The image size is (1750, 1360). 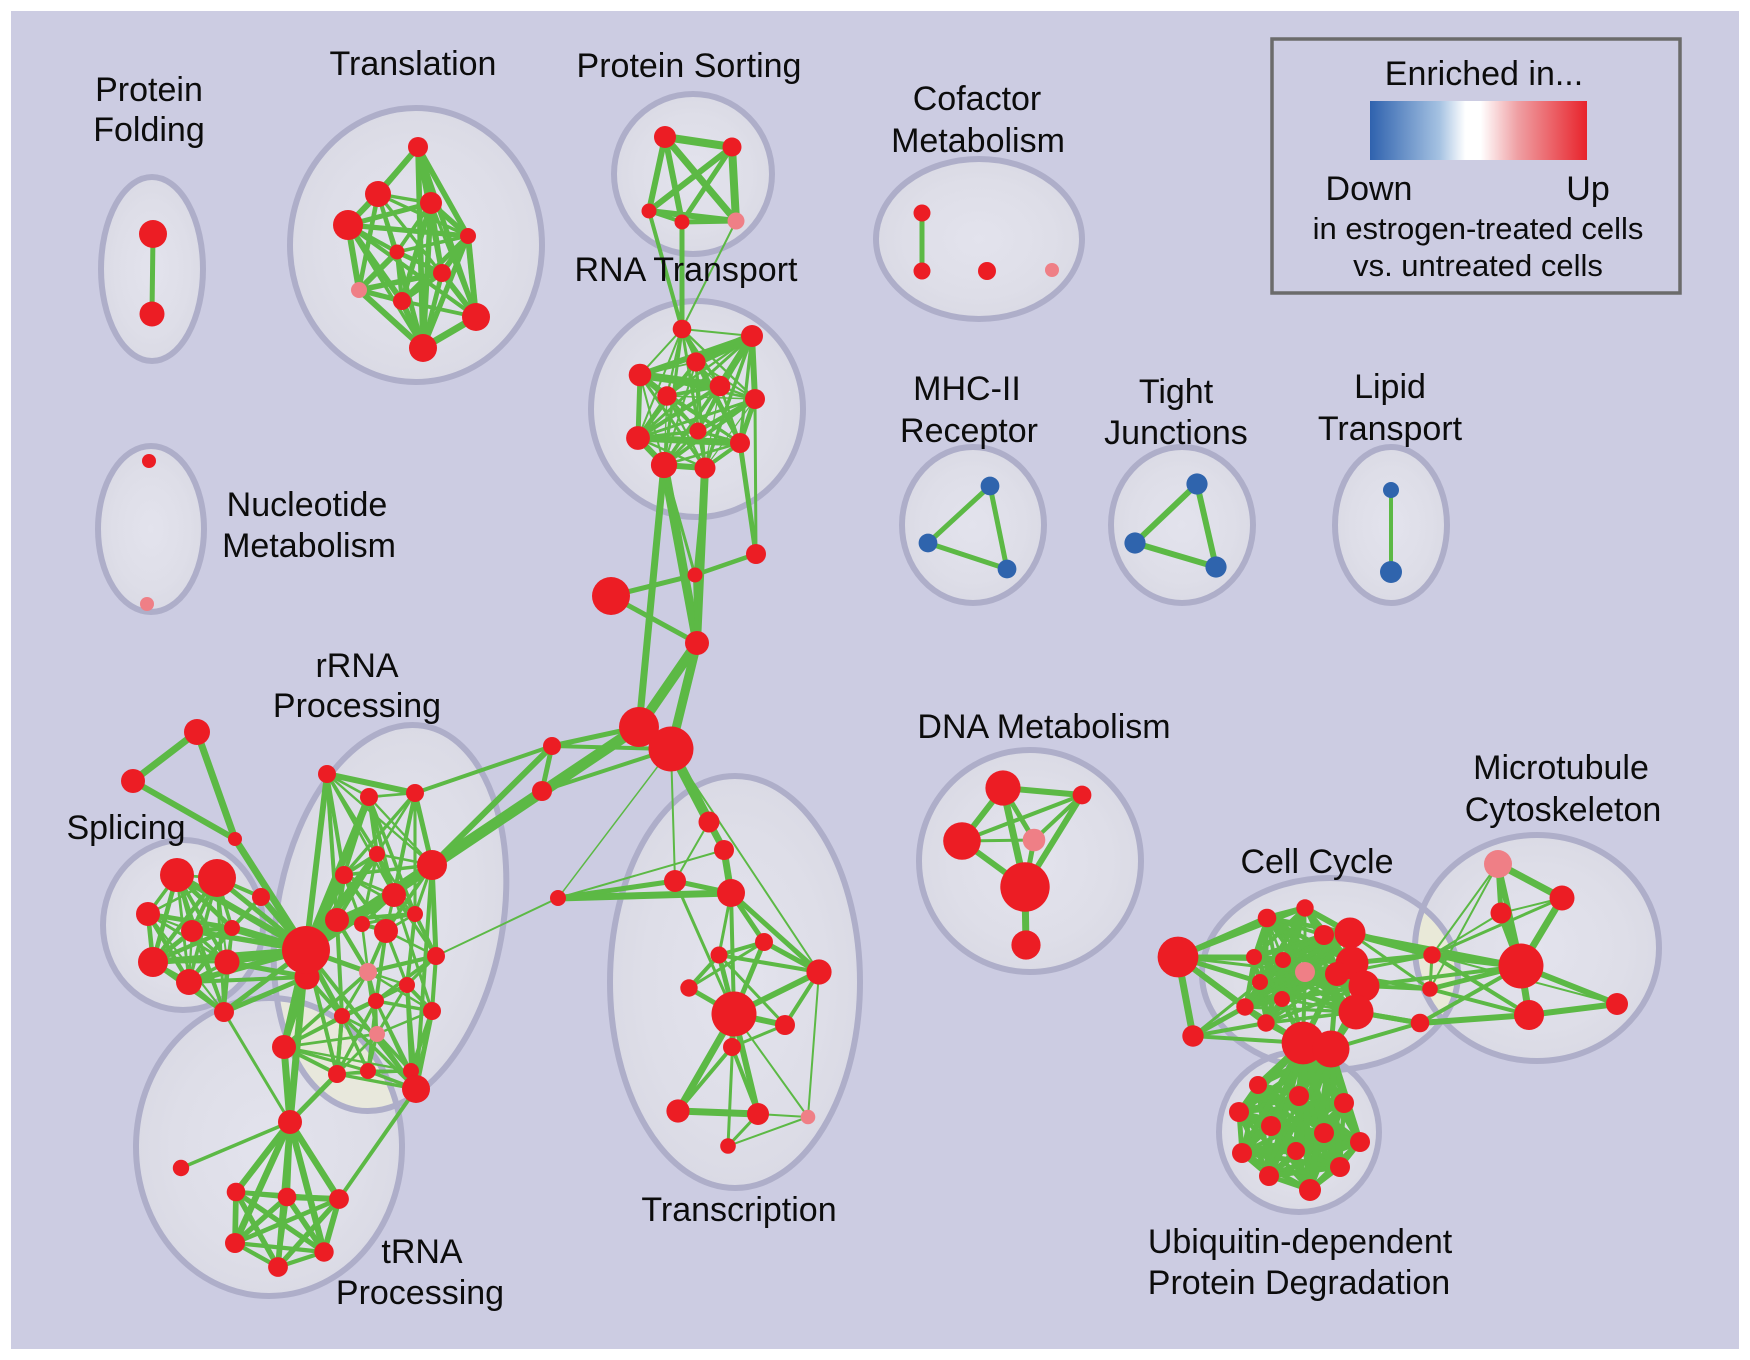 I want to click on svg-text: Receptor, so click(x=969, y=431).